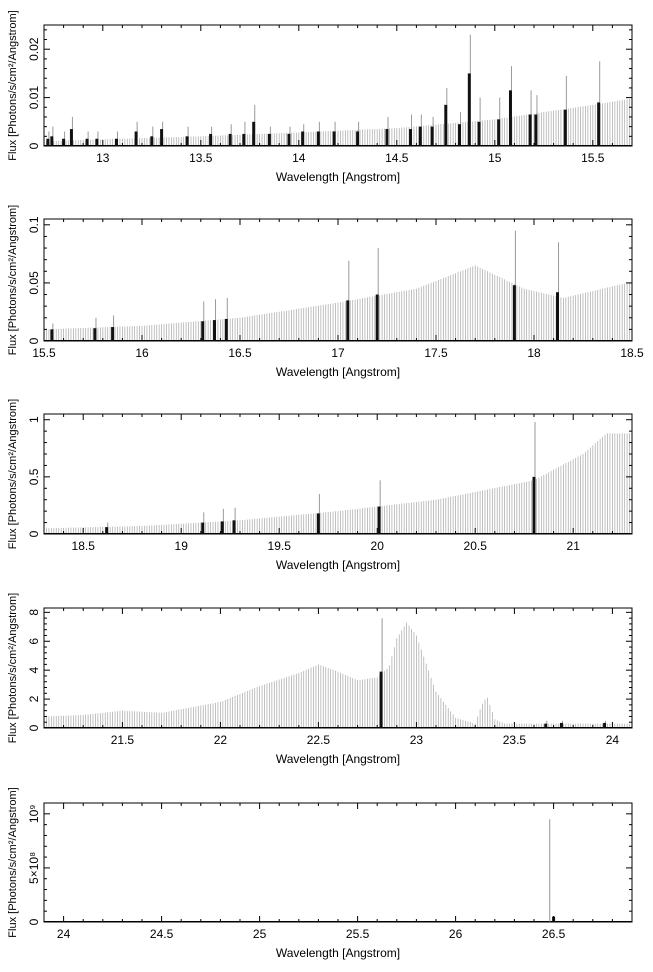 The width and height of the screenshot is (653, 972). I want to click on y-tick-label: 0.1, so click(34, 224).